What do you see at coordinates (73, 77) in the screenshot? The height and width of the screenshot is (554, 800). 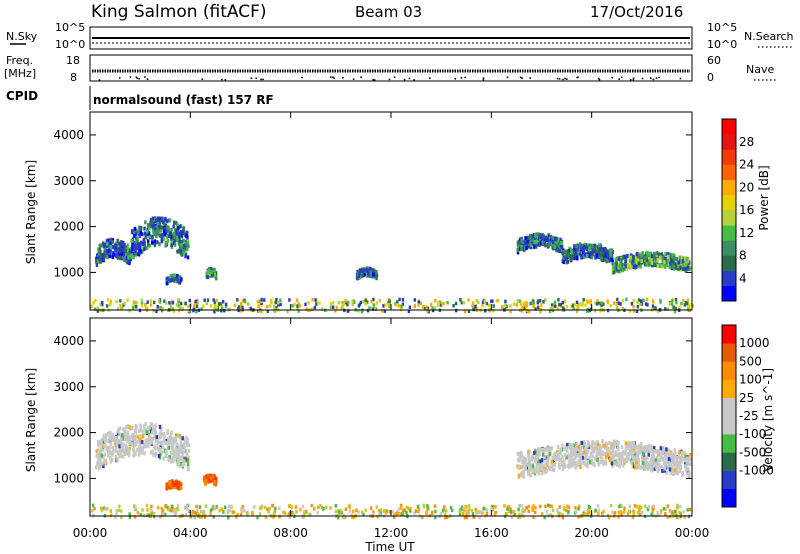 I see `freq-tick-bottom: 8` at bounding box center [73, 77].